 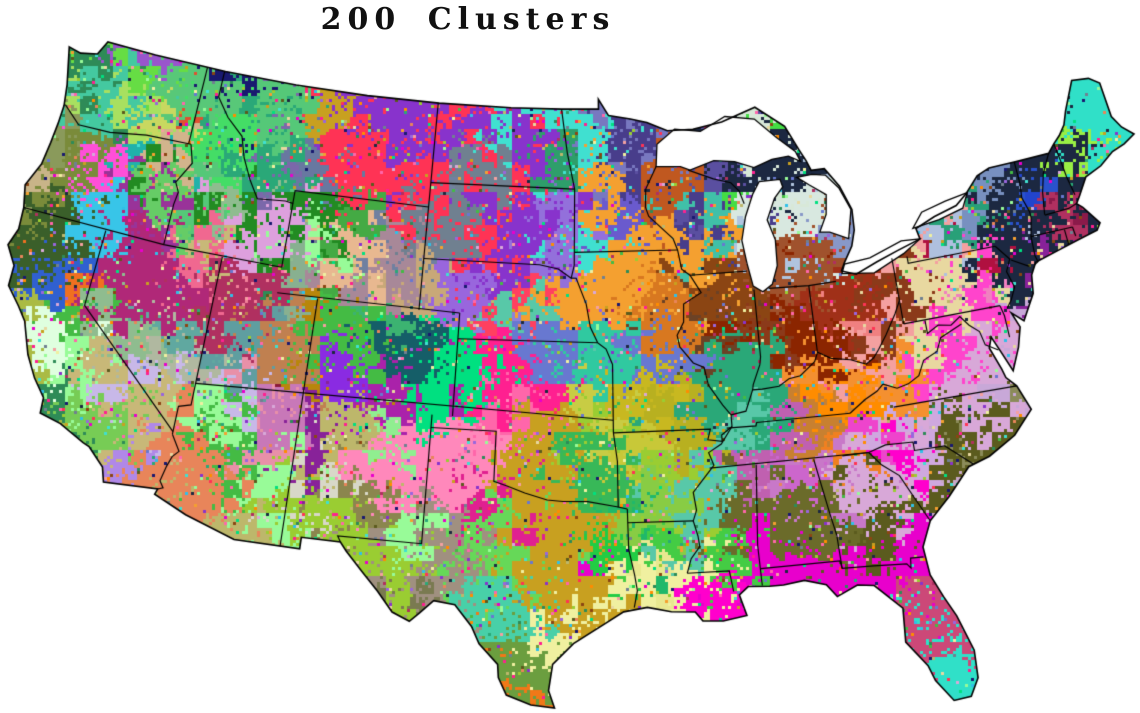 I want to click on map-title: 200 Clusters, so click(x=468, y=19).